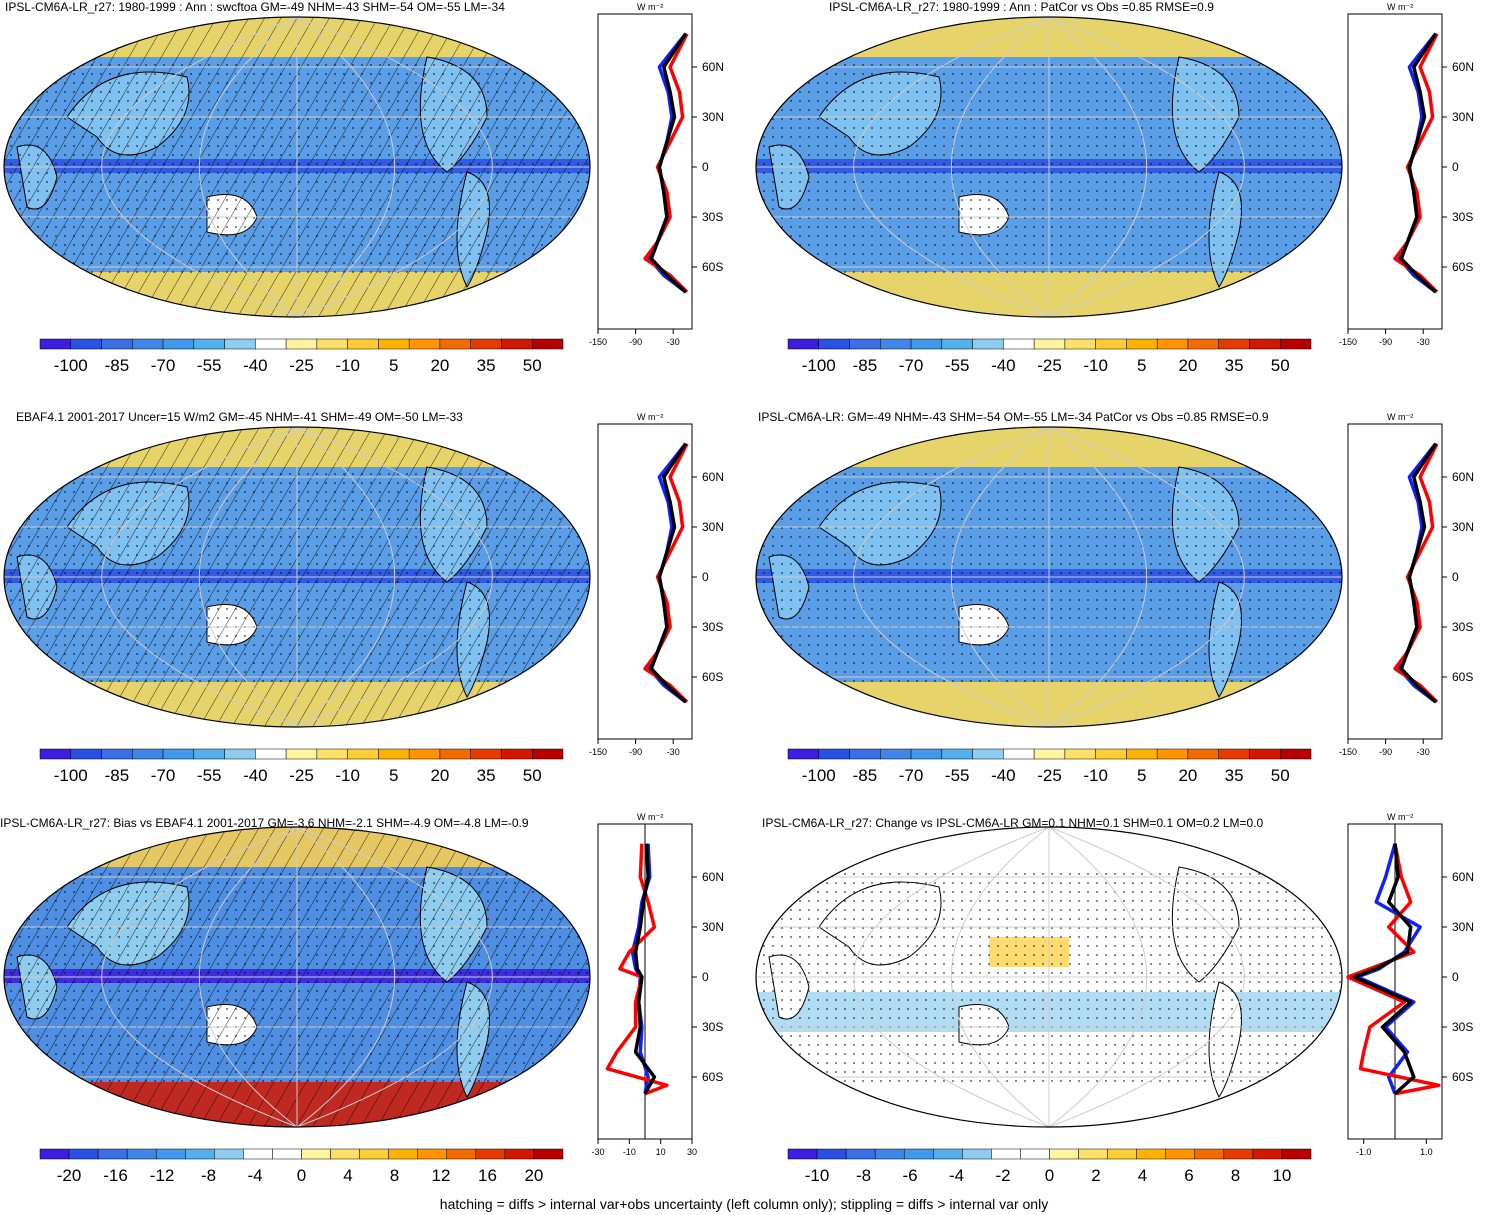 The height and width of the screenshot is (1215, 1488). What do you see at coordinates (532, 775) in the screenshot?
I see `colorbar-label: 50` at bounding box center [532, 775].